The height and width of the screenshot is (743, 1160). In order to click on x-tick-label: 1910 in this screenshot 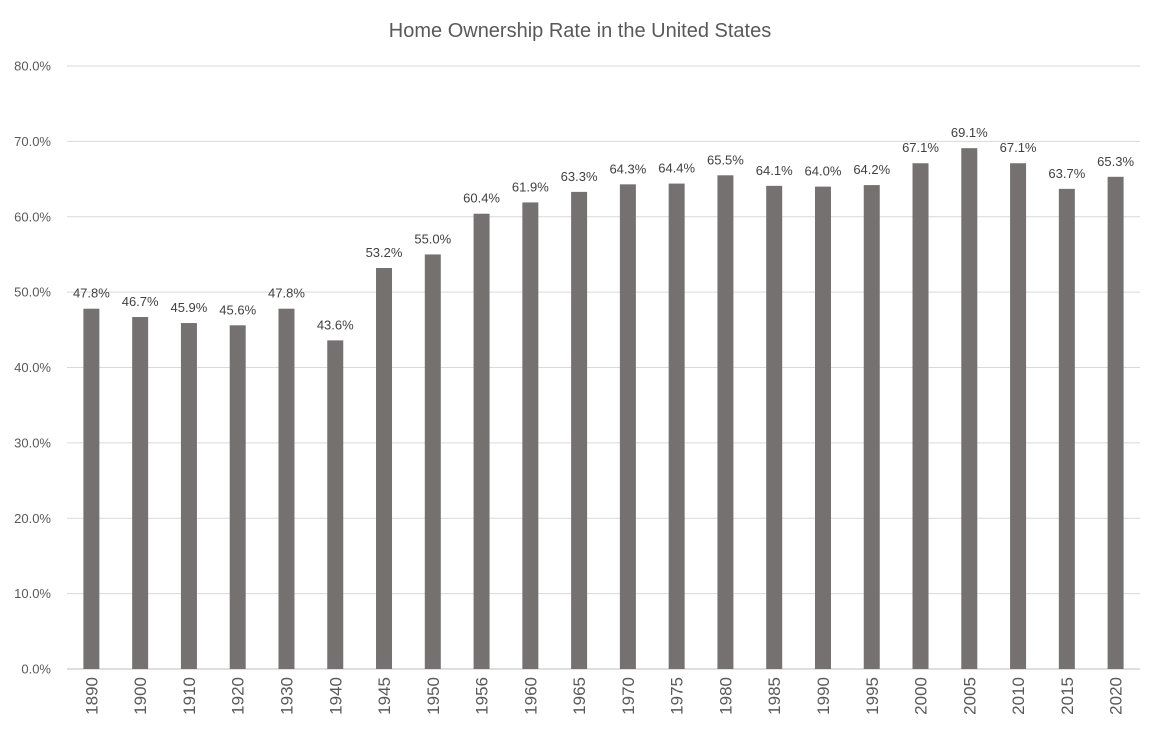, I will do `click(189, 696)`.